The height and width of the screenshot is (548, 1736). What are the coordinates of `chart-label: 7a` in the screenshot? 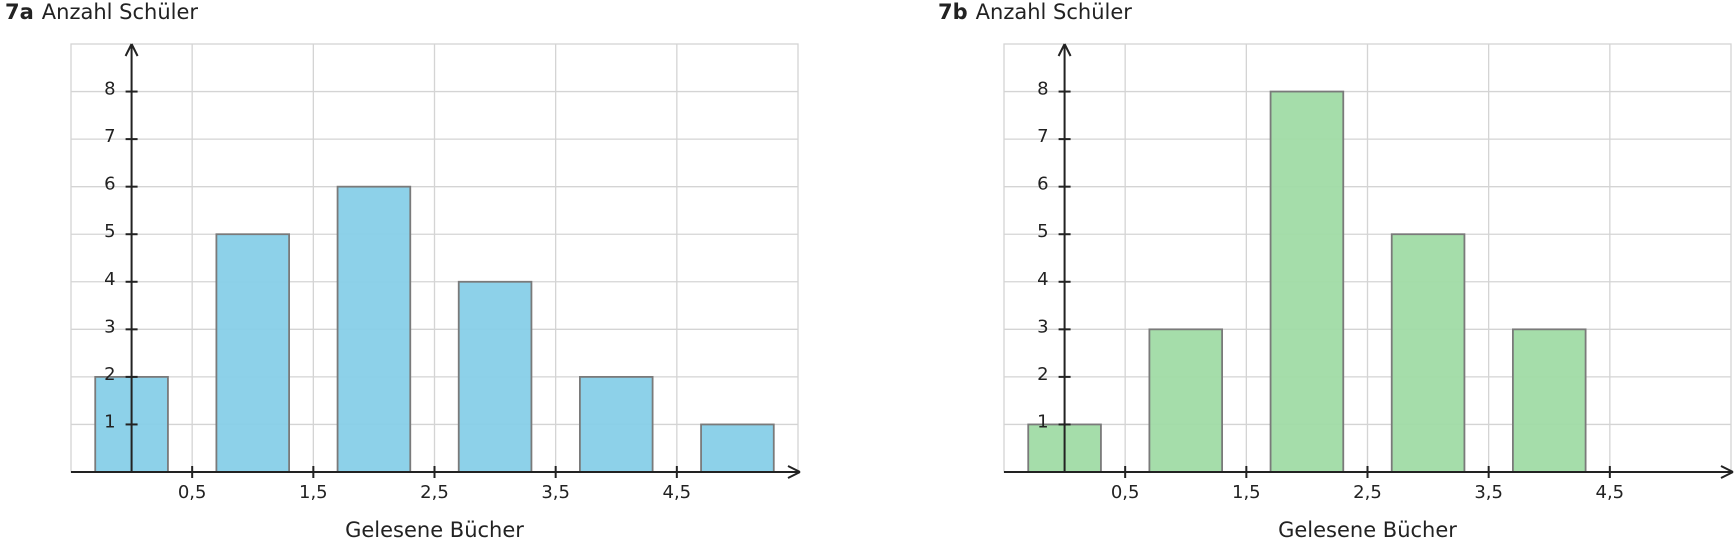 It's located at (19, 12).